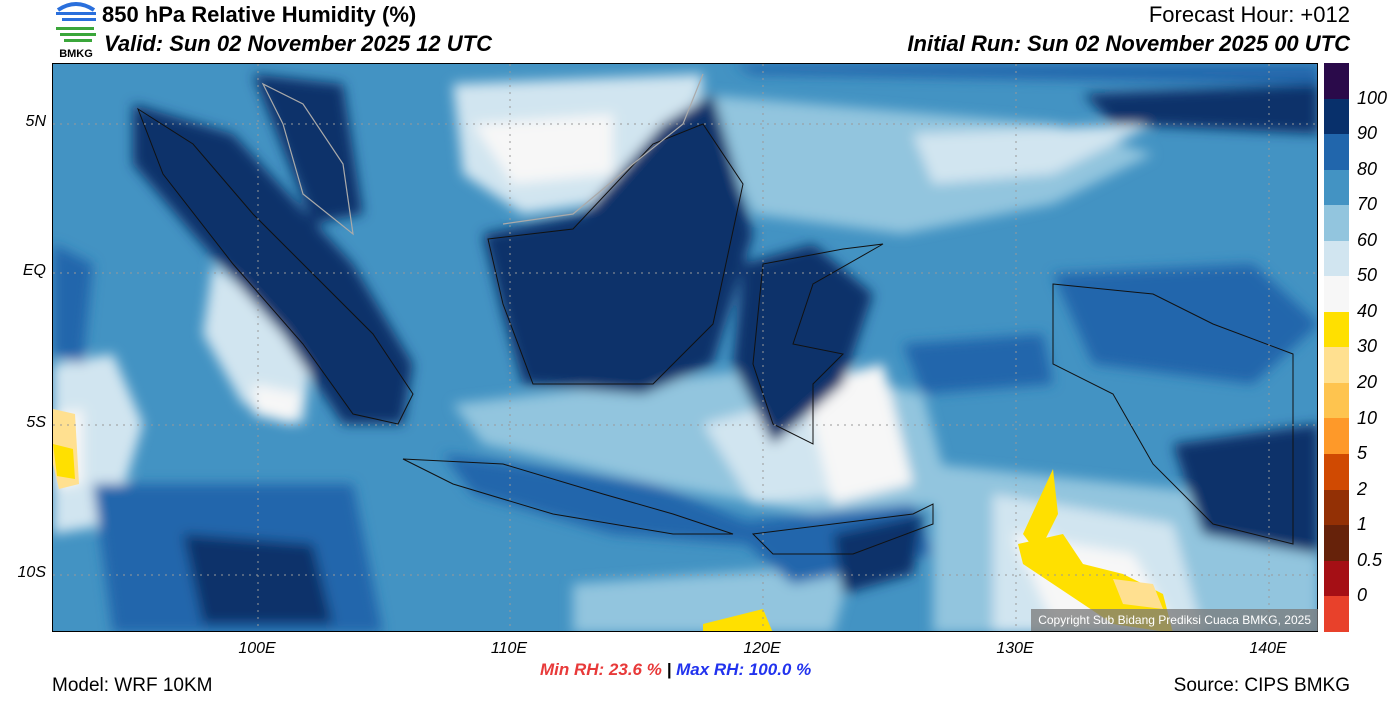  I want to click on colorbar-label: 0, so click(1362, 595).